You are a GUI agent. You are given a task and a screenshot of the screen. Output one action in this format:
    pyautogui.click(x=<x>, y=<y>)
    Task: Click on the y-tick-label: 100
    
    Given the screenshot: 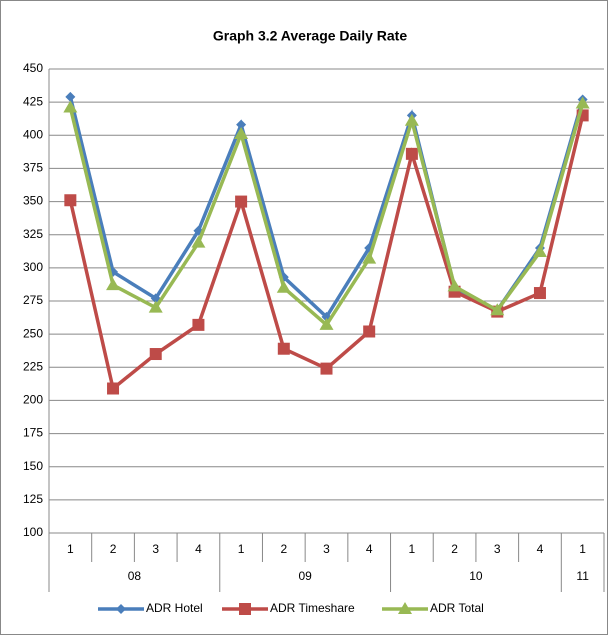 What is the action you would take?
    pyautogui.click(x=33, y=532)
    